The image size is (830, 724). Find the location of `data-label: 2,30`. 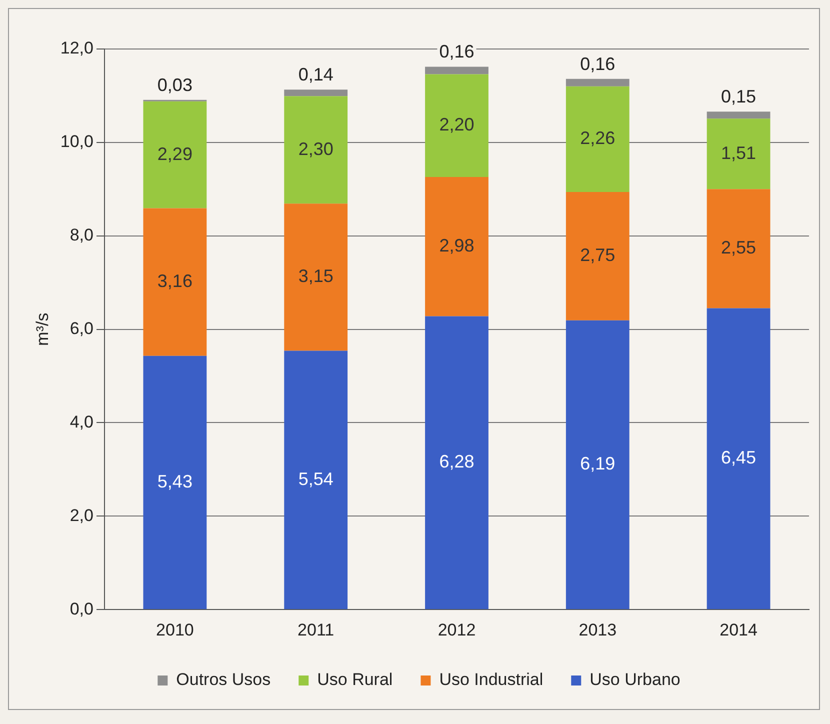

data-label: 2,30 is located at coordinates (316, 148).